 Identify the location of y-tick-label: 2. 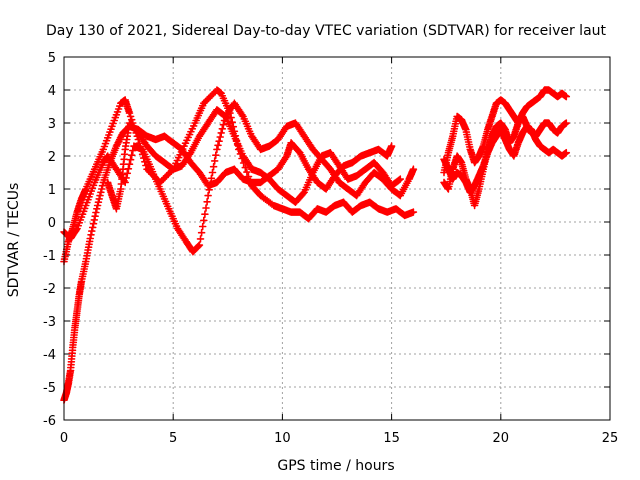
(52, 157).